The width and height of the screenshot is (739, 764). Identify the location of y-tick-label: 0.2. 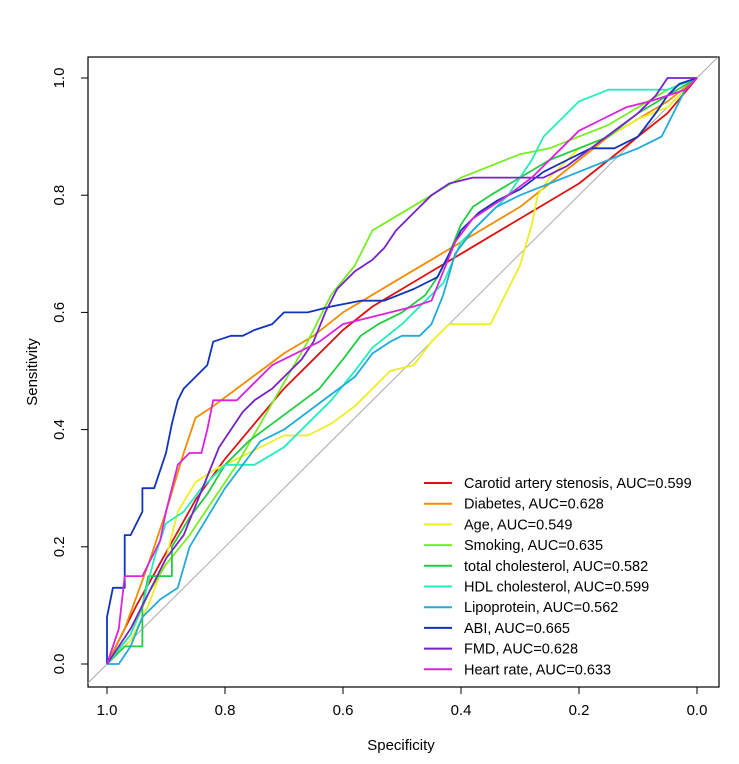
(59, 546).